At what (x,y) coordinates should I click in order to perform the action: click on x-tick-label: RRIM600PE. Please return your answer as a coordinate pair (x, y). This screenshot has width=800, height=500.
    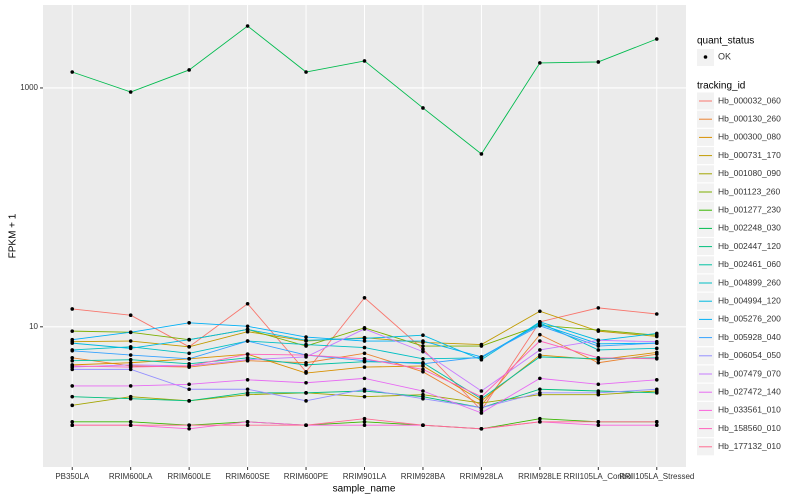
    Looking at the image, I should click on (306, 476).